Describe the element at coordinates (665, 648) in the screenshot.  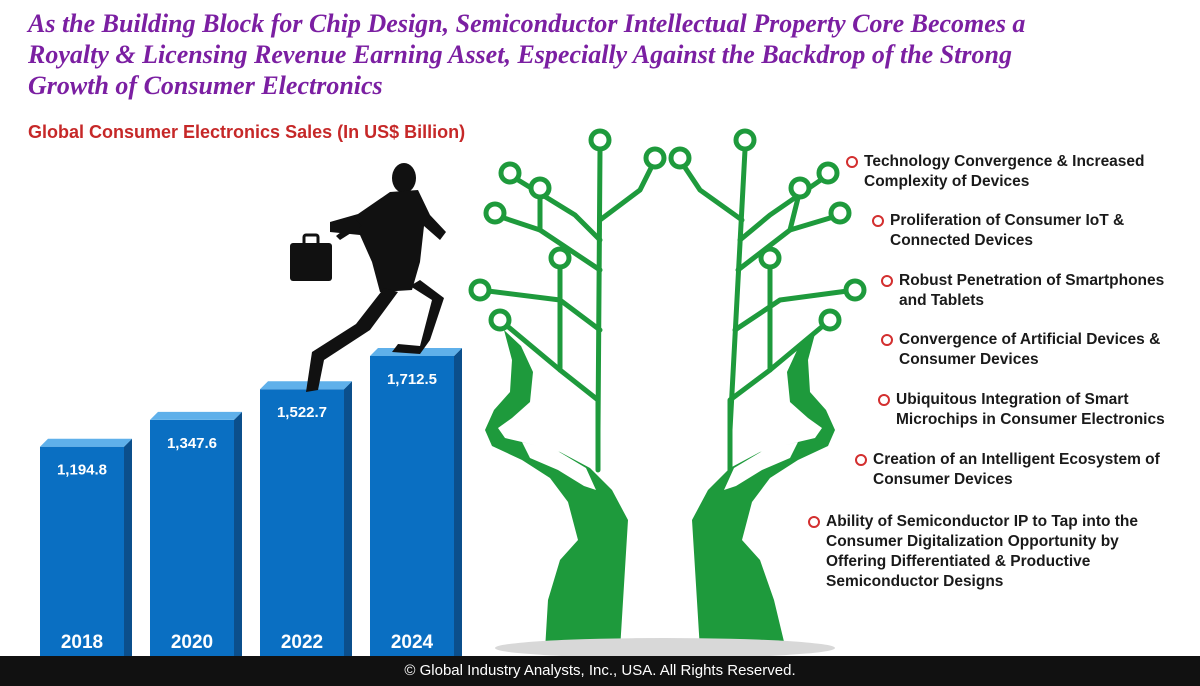
I see `ground-shadow` at that location.